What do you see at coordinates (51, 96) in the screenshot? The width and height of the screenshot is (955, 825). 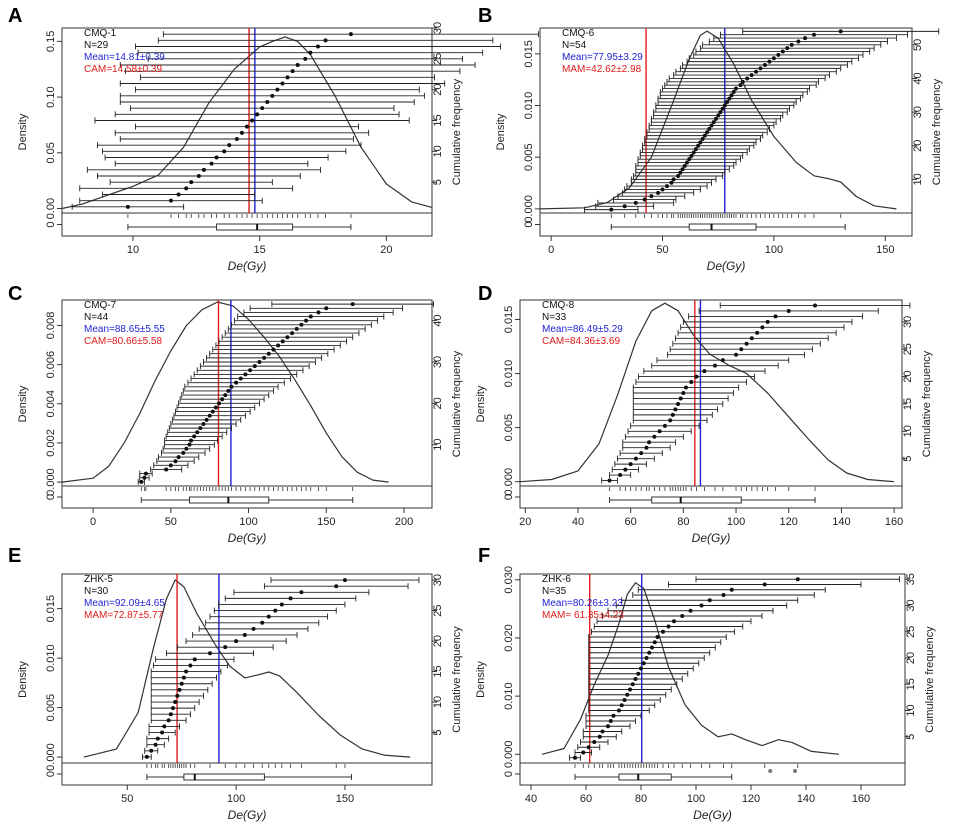 I see `y-tick-label: 0.10` at bounding box center [51, 96].